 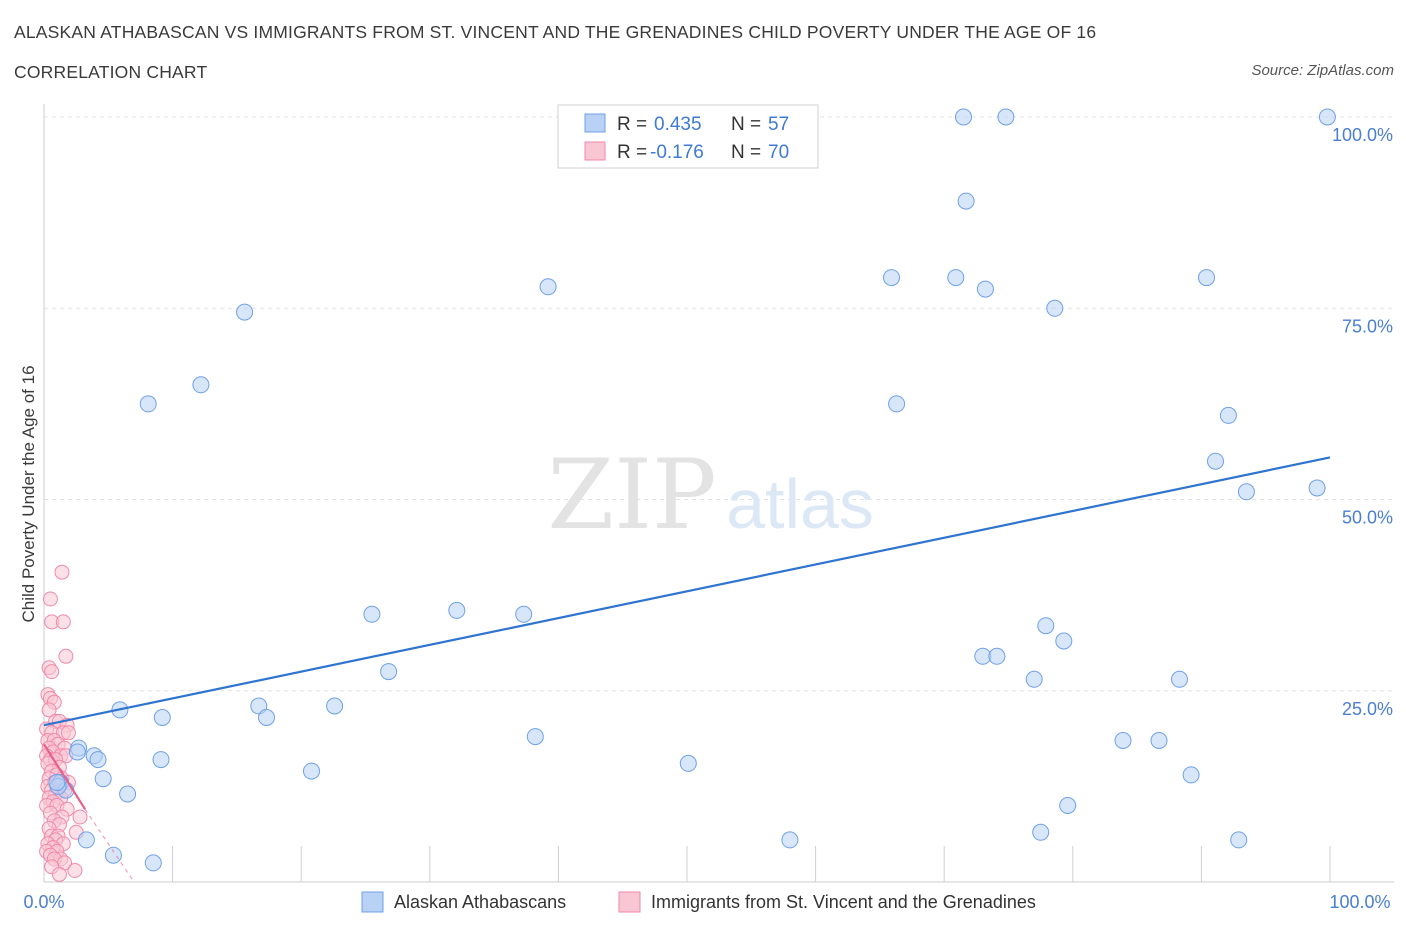 What do you see at coordinates (595, 151) in the screenshot?
I see `stats-swatch-pink` at bounding box center [595, 151].